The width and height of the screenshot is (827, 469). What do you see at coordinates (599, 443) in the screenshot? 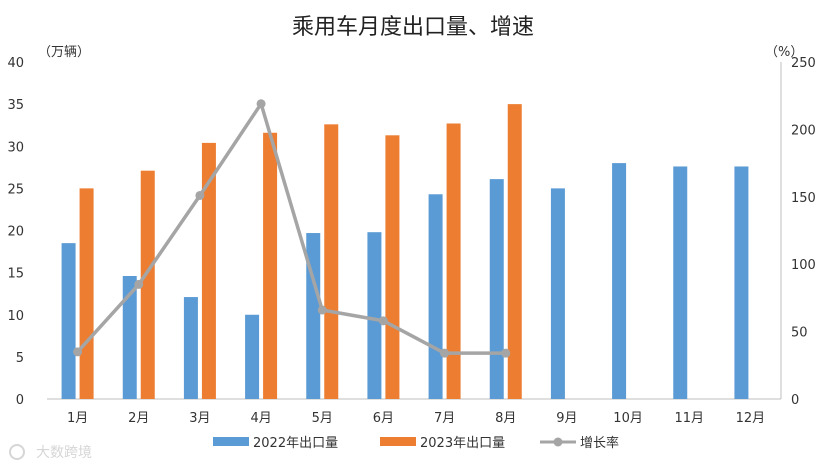
I see `legend-label: 增长率` at bounding box center [599, 443].